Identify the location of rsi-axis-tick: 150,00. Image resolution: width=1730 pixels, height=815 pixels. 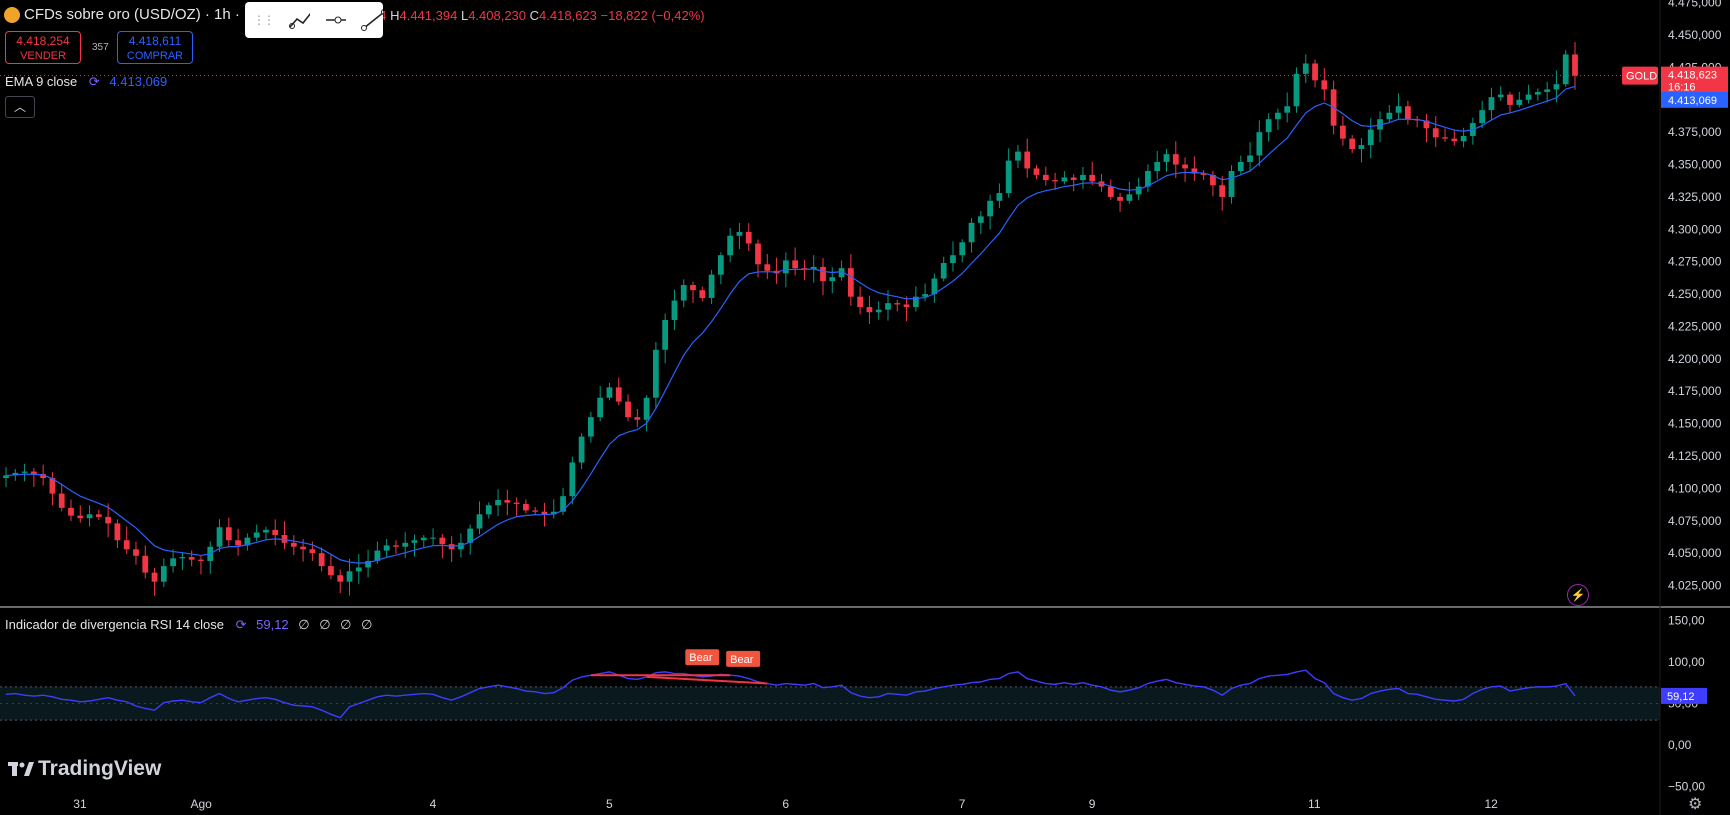
(1686, 620).